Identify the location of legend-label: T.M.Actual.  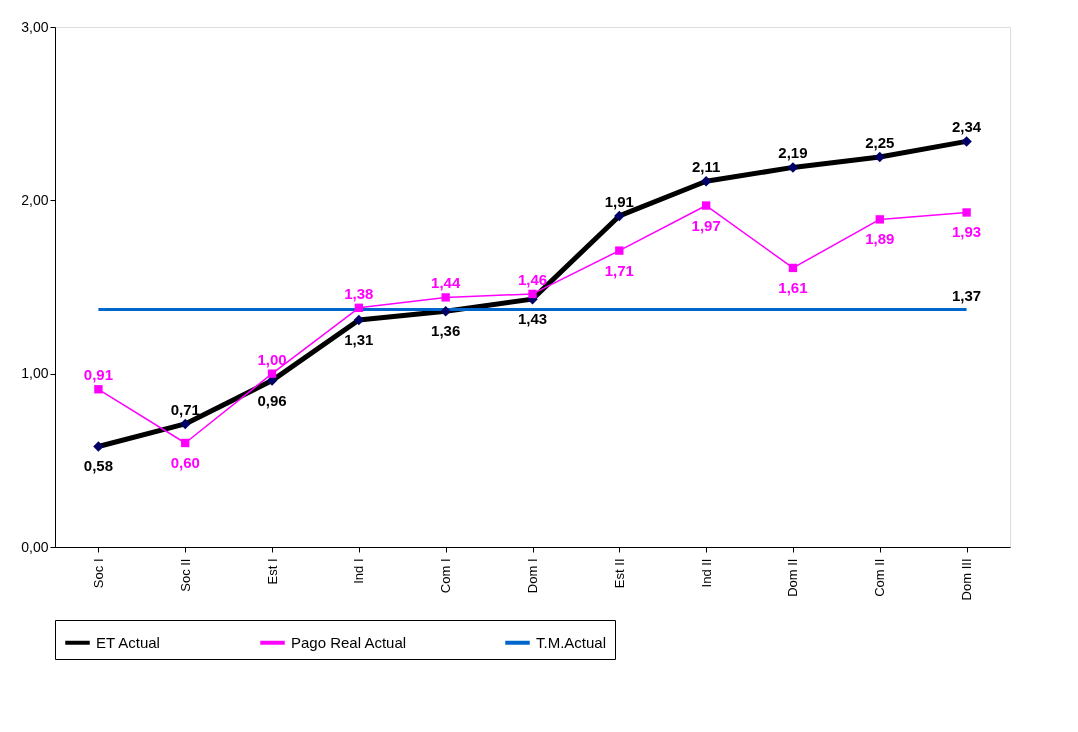
(571, 642).